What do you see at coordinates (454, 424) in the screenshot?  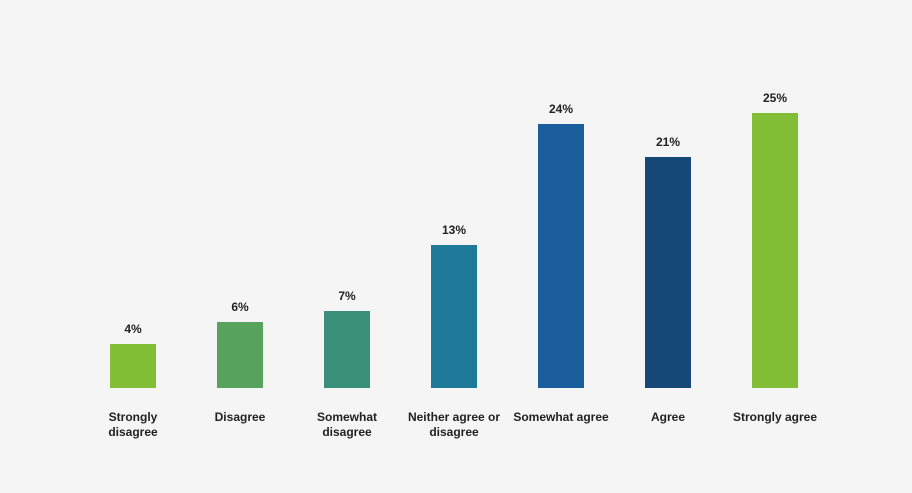 I see `x-tick-label: Neither agree or disagree` at bounding box center [454, 424].